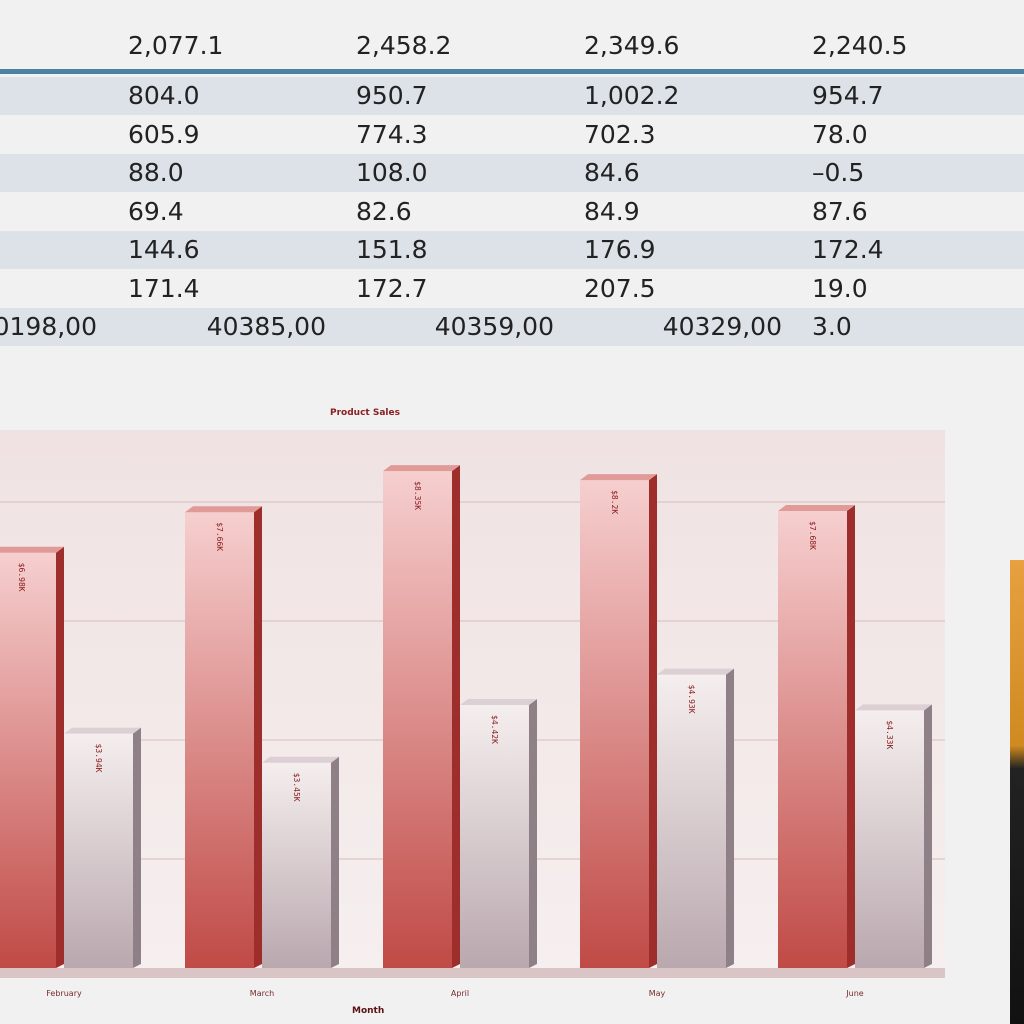 This screenshot has width=1024, height=1024. Describe the element at coordinates (384, 211) in the screenshot. I see `table-cell: 82.6` at that location.